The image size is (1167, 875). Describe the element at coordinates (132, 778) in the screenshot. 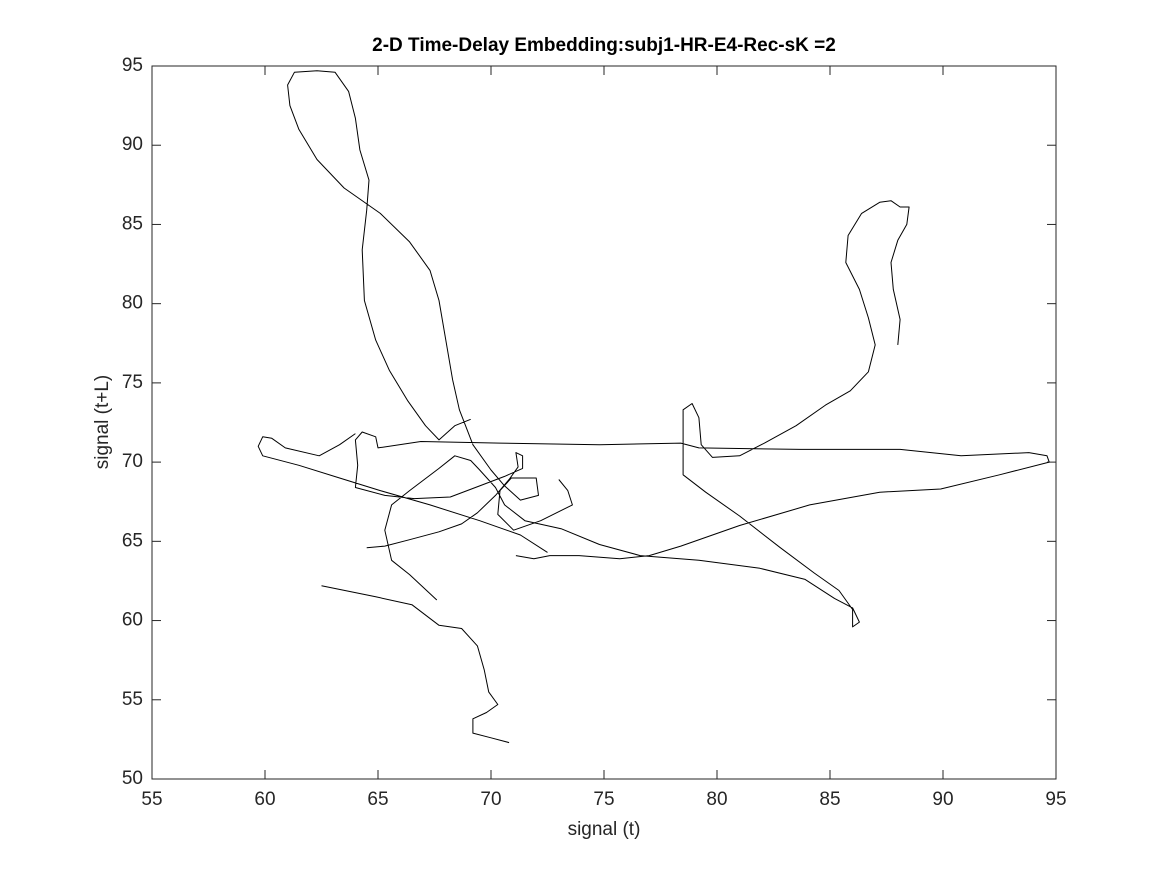

I see `y-tick-label: 50` at that location.